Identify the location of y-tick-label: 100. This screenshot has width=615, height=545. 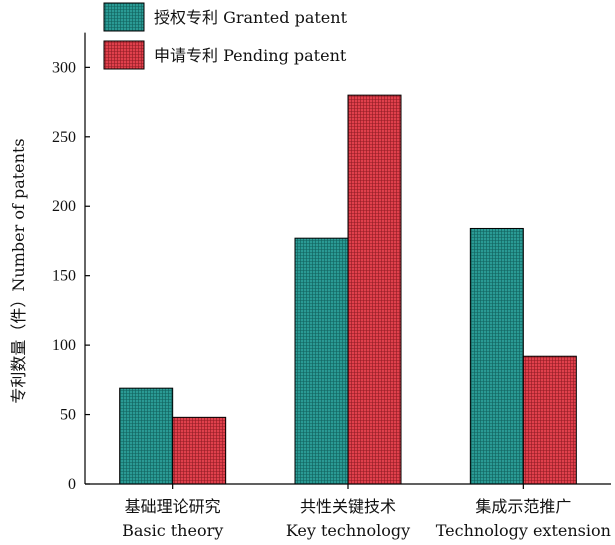
(64, 345).